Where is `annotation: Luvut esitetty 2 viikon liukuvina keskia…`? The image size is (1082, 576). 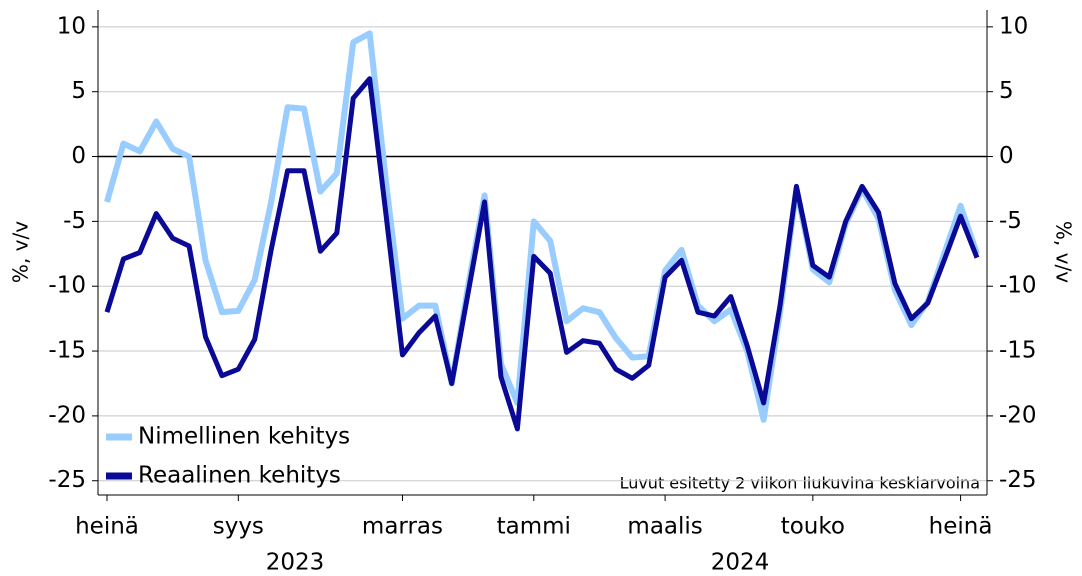 annotation: Luvut esitetty 2 viikon liukuvina keskia… is located at coordinates (800, 483).